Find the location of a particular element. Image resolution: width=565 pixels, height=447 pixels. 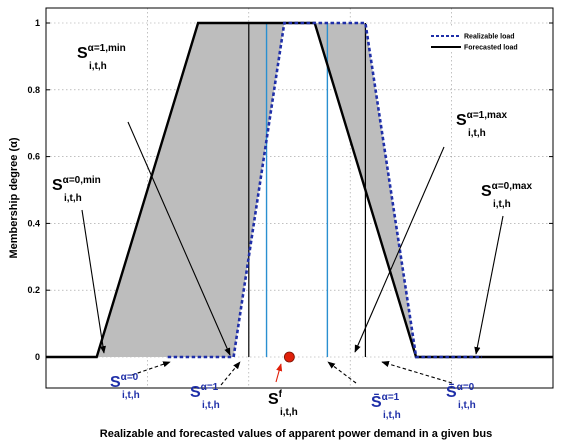

y-tick-label: 0.2 is located at coordinates (33, 290).